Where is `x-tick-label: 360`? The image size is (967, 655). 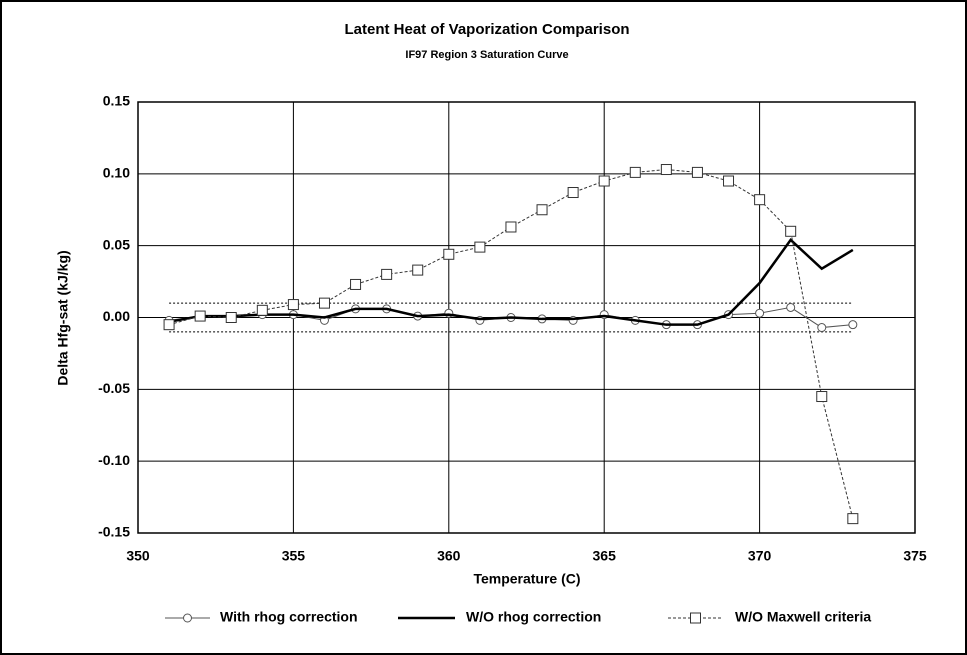
x-tick-label: 360 is located at coordinates (449, 556).